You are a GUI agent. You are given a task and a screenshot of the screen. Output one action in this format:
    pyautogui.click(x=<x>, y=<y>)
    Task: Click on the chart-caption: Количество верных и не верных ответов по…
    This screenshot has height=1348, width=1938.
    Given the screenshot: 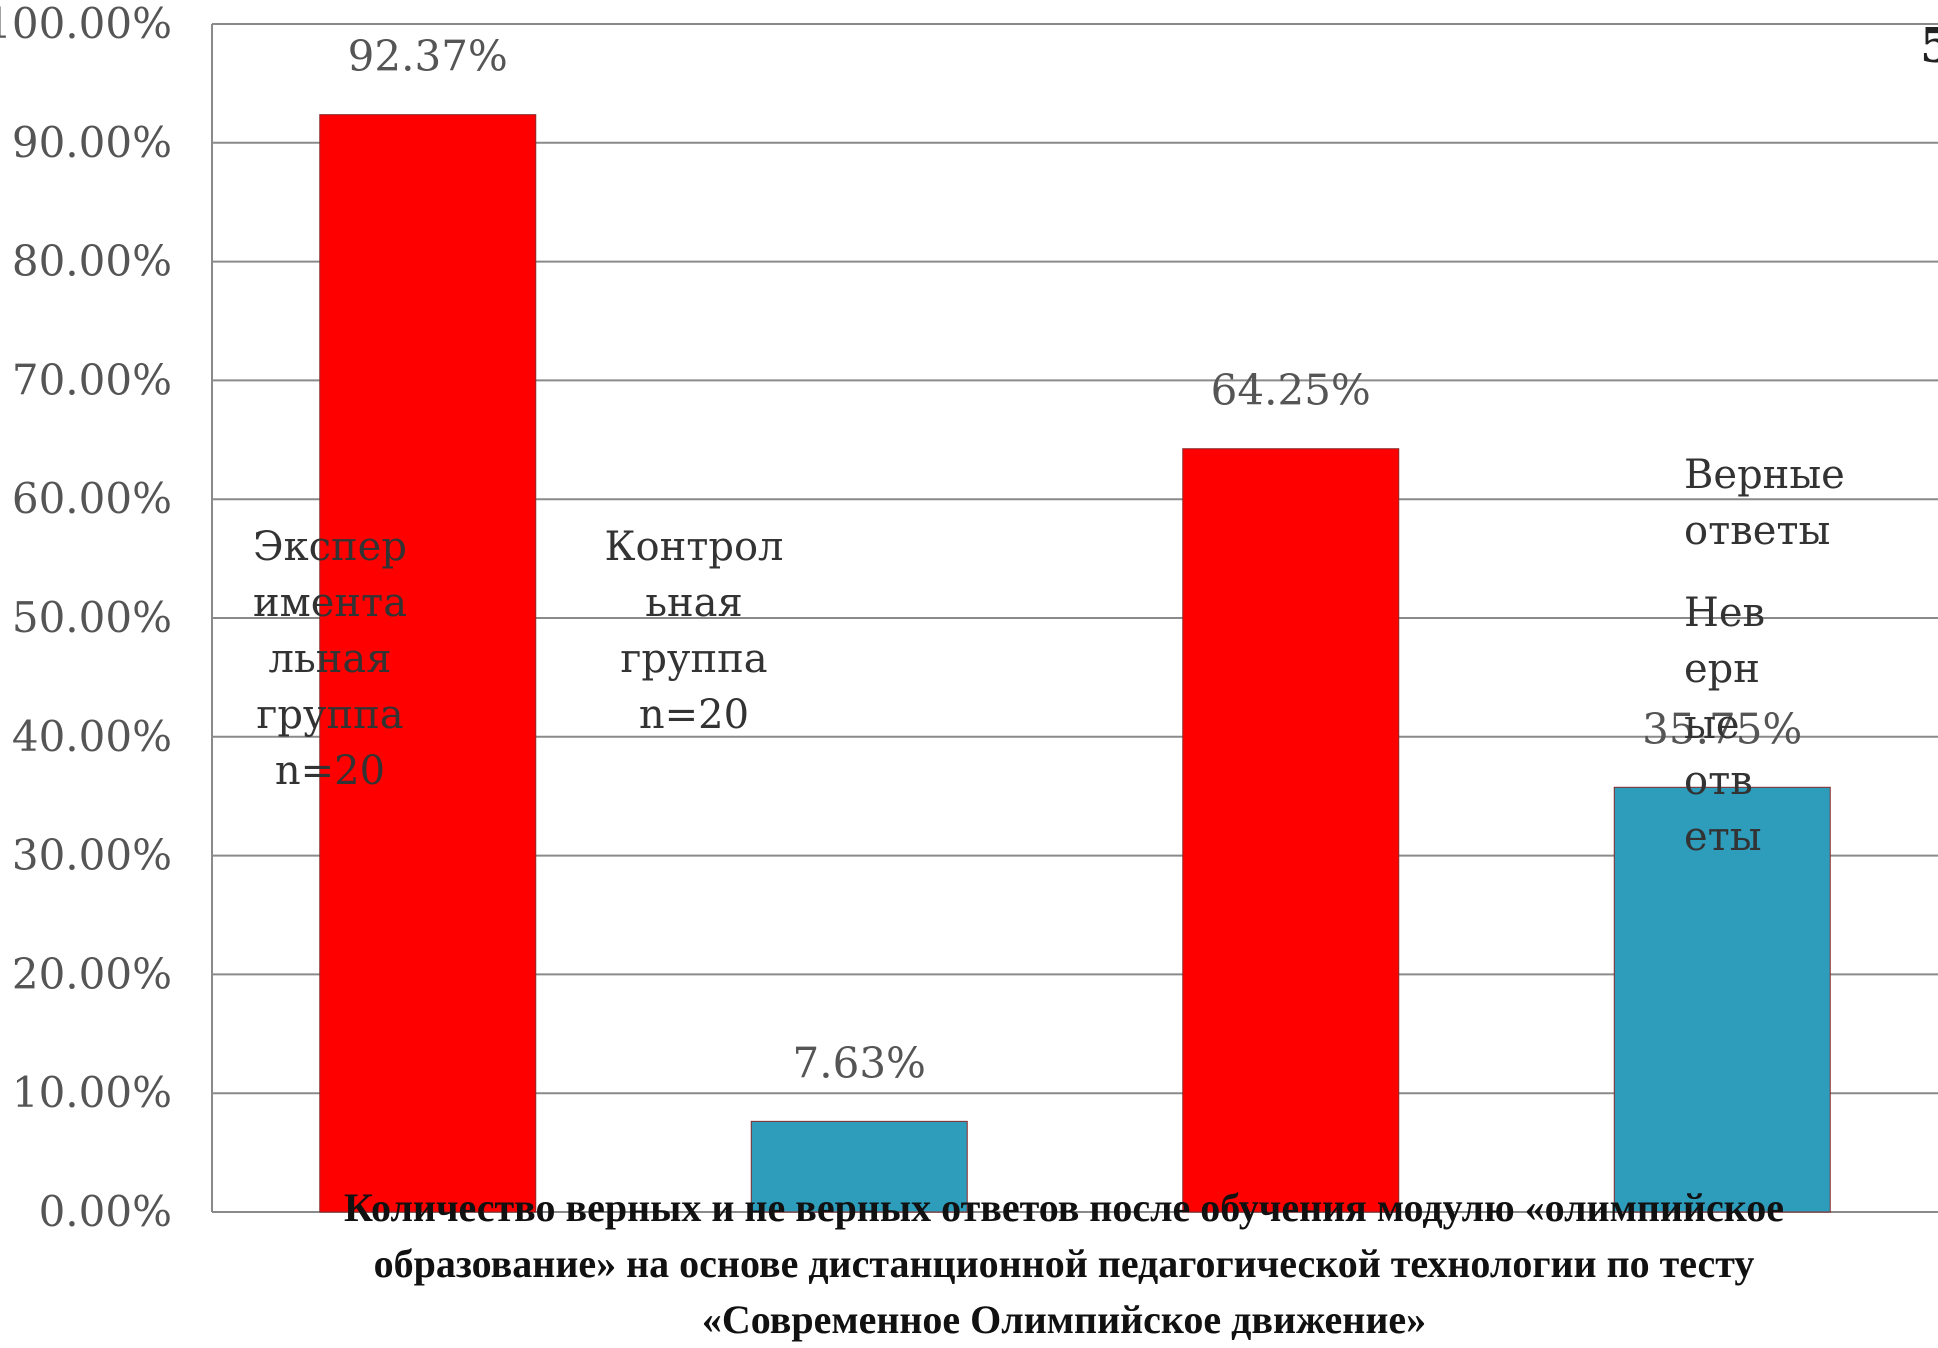 What is the action you would take?
    pyautogui.click(x=1064, y=1264)
    